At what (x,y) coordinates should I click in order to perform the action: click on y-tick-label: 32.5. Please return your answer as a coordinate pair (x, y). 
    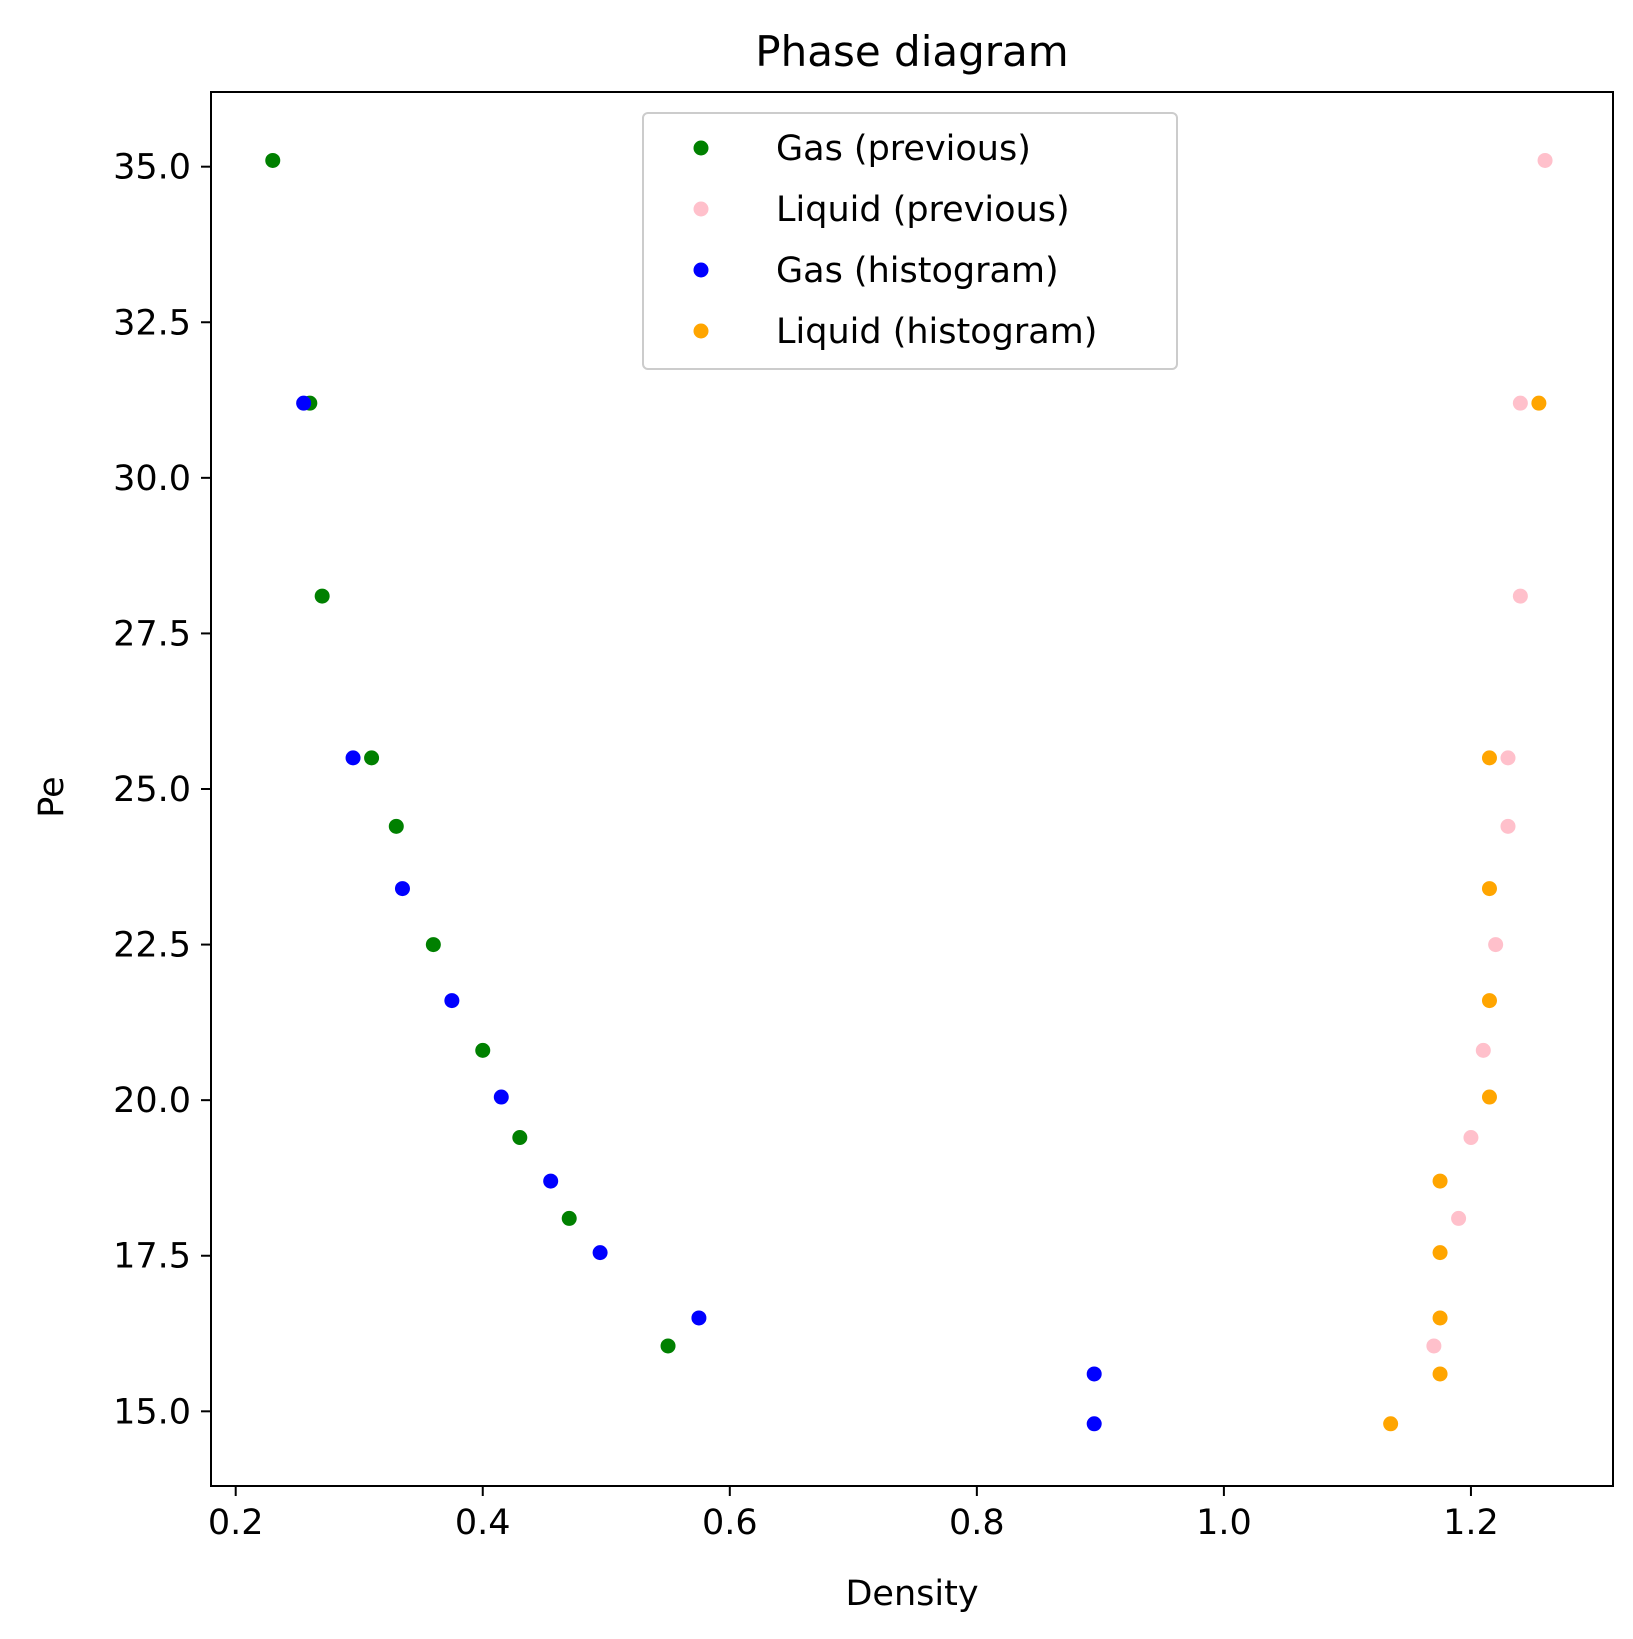
    Looking at the image, I should click on (152, 323).